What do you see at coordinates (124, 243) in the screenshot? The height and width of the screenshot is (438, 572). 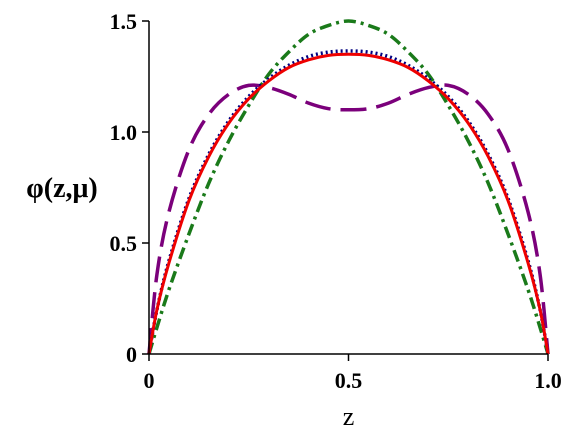 I see `y-tick-label: 0.5` at bounding box center [124, 243].